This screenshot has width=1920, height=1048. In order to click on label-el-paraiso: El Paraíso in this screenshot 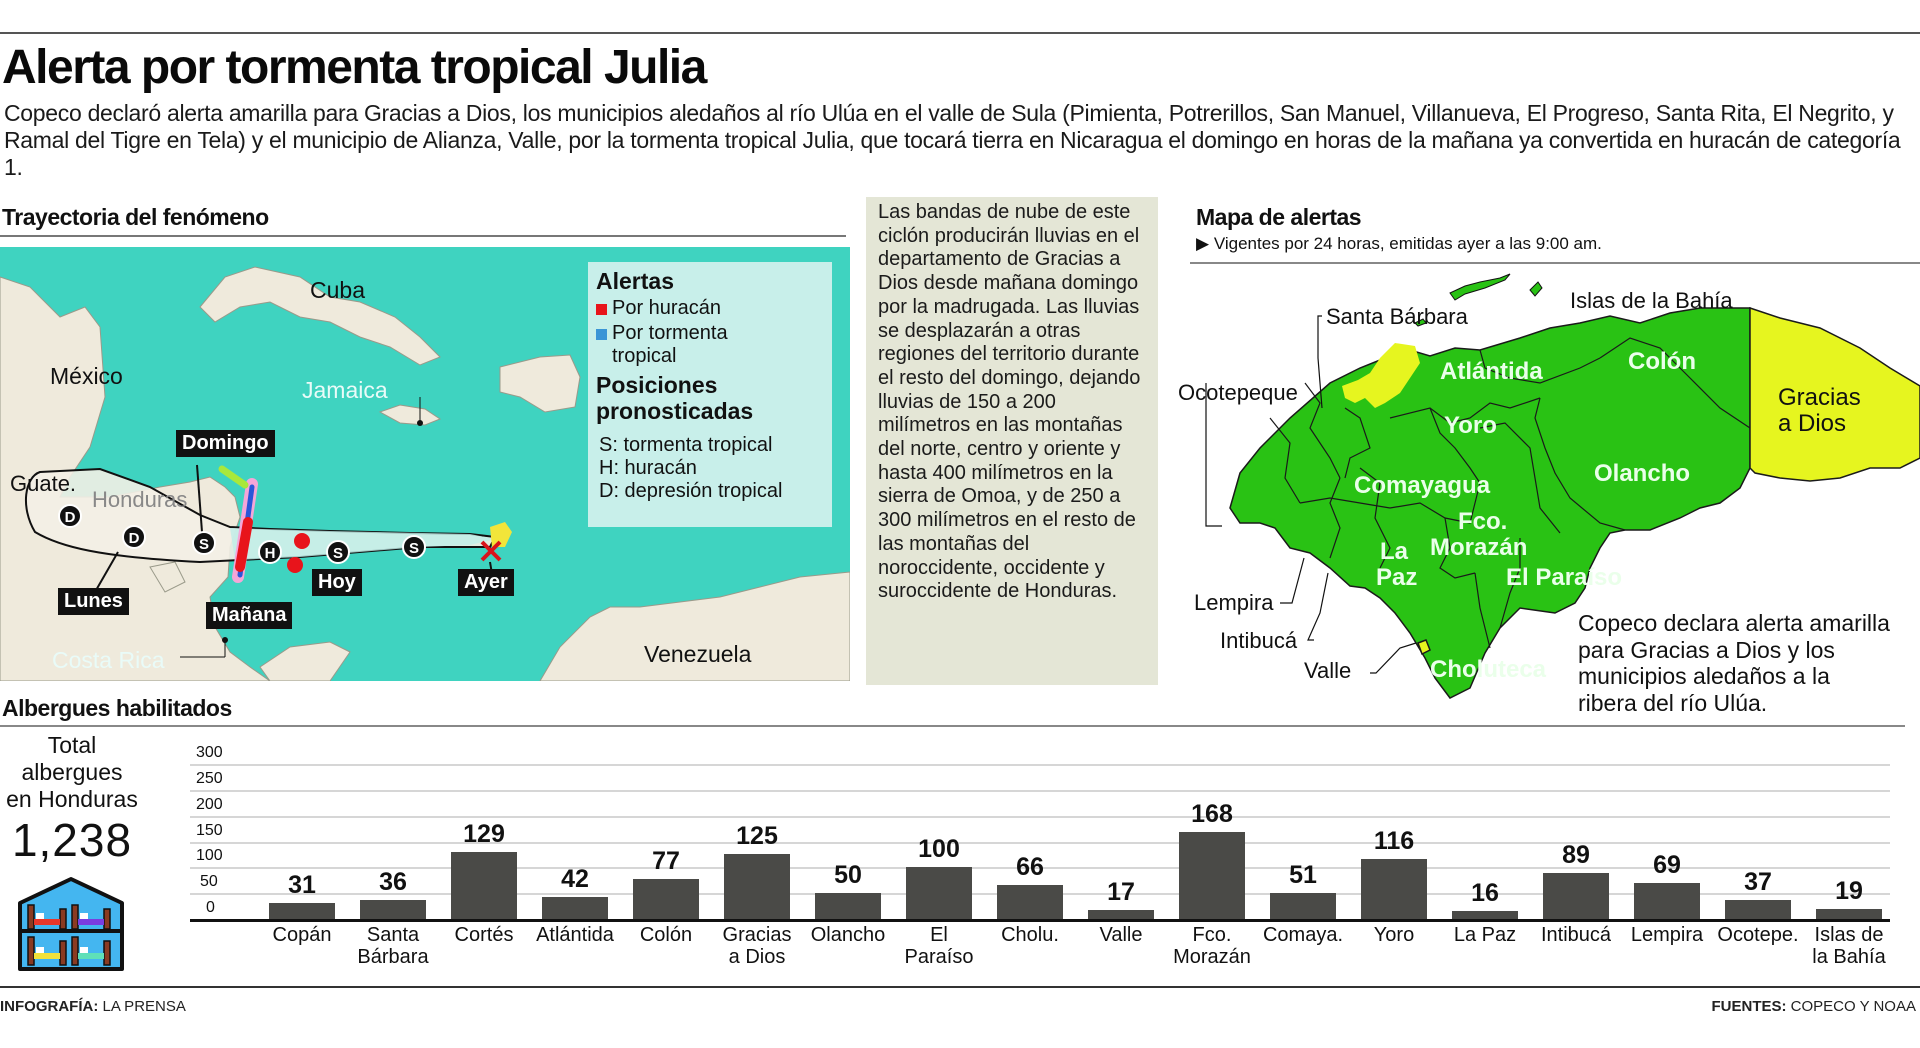, I will do `click(1564, 577)`.